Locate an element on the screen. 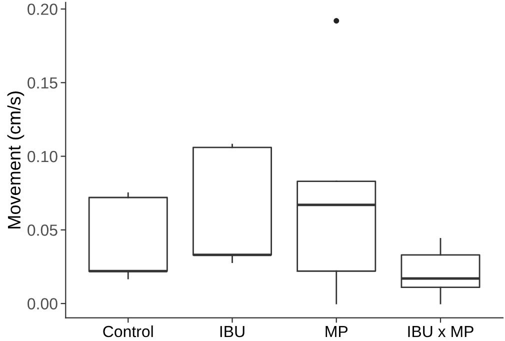 This screenshot has width=505, height=341. x-tick-label: IBU is located at coordinates (232, 332).